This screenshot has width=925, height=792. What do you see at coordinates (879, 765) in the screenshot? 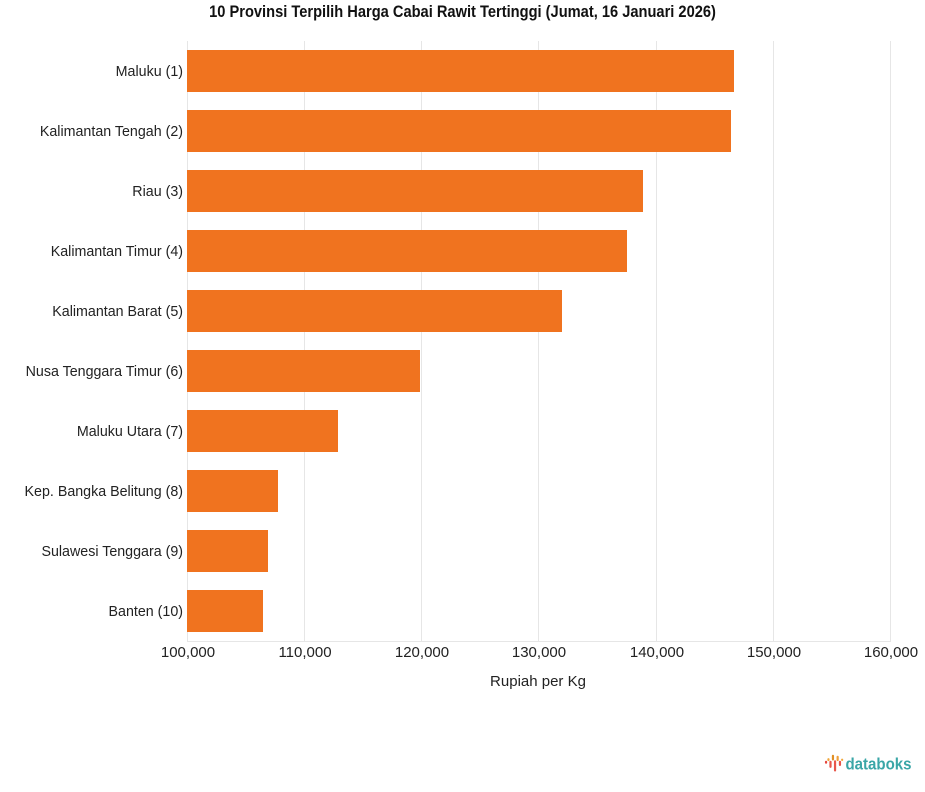
I see `svg-text: databoks` at bounding box center [879, 765].